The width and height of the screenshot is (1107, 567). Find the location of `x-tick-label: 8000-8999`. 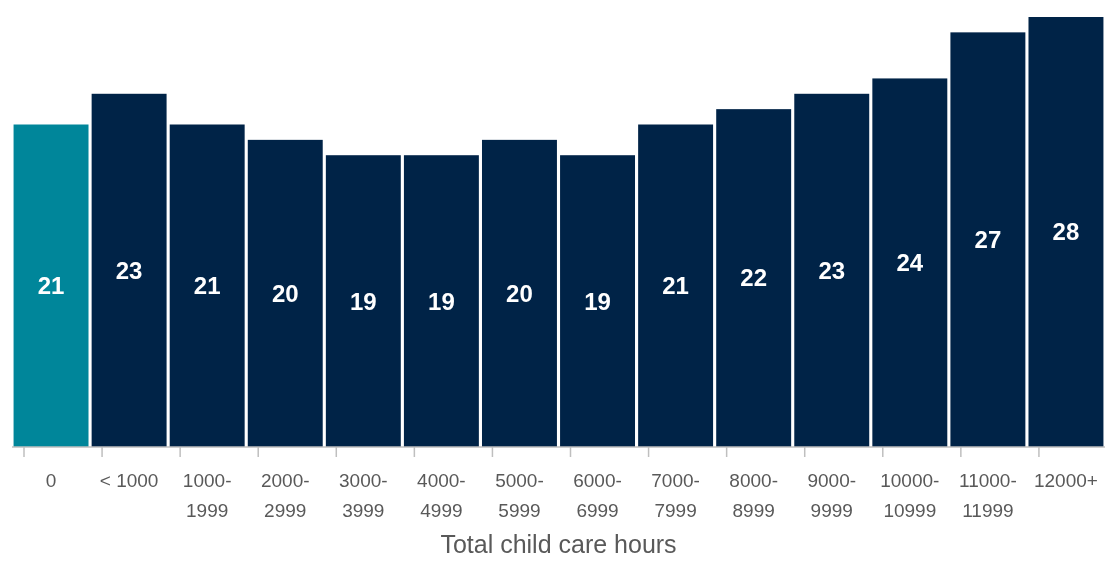

x-tick-label: 8000-8999 is located at coordinates (753, 495).